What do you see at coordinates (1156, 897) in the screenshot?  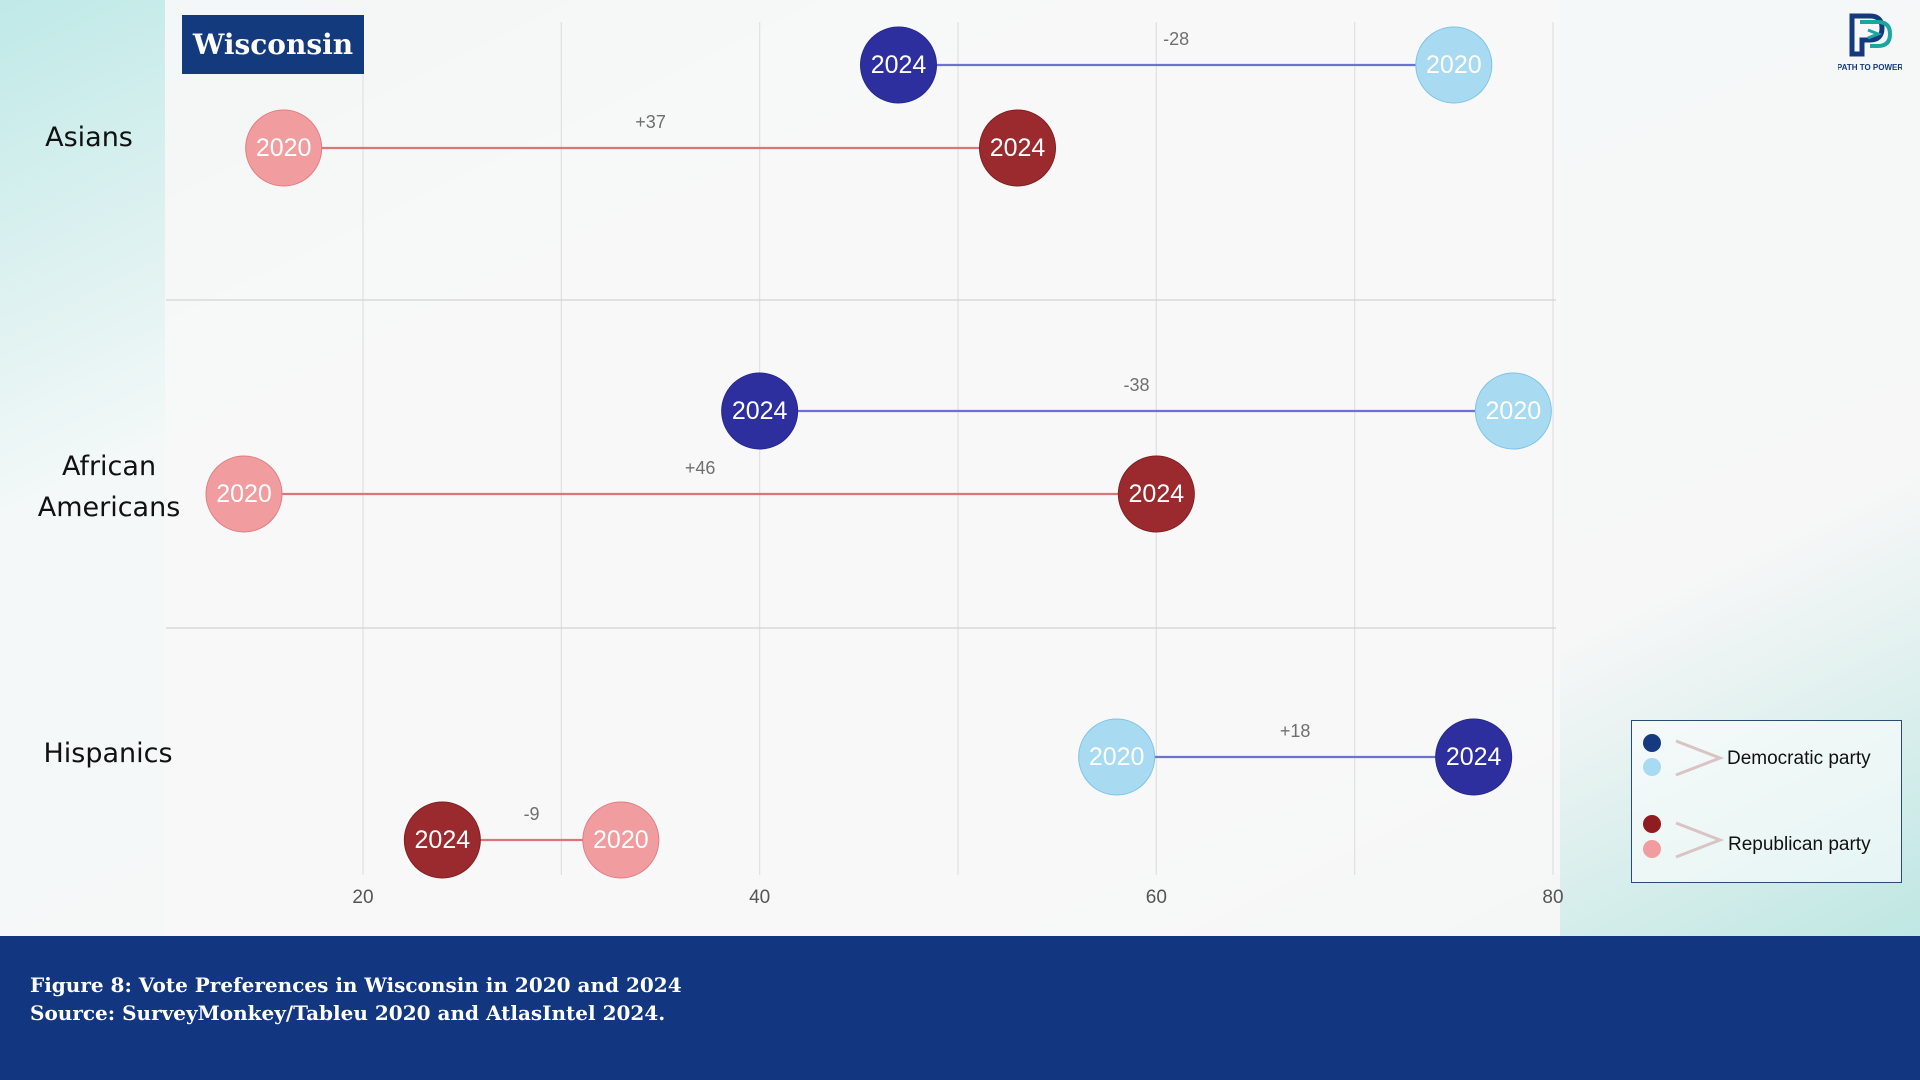 I see `x-tick-label: 60` at bounding box center [1156, 897].